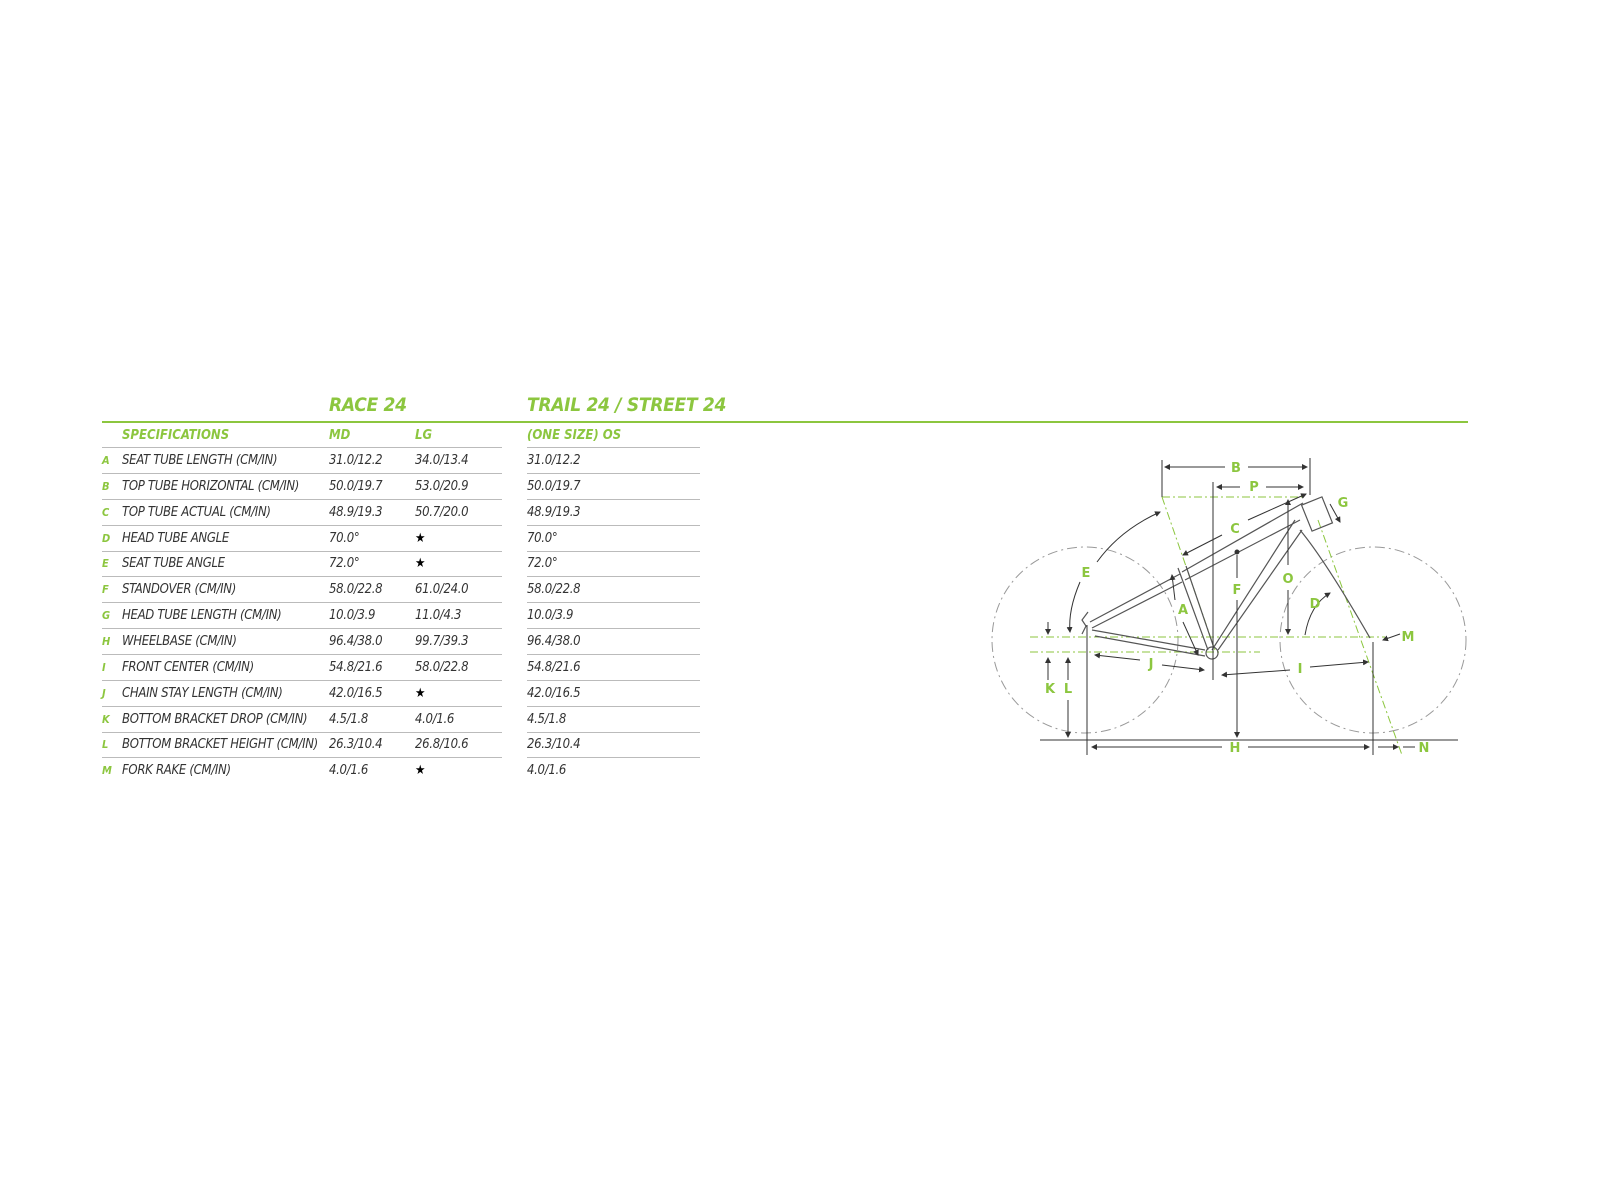 The width and height of the screenshot is (1600, 1200). What do you see at coordinates (368, 405) in the screenshot?
I see `race-24-title: RACE 24` at bounding box center [368, 405].